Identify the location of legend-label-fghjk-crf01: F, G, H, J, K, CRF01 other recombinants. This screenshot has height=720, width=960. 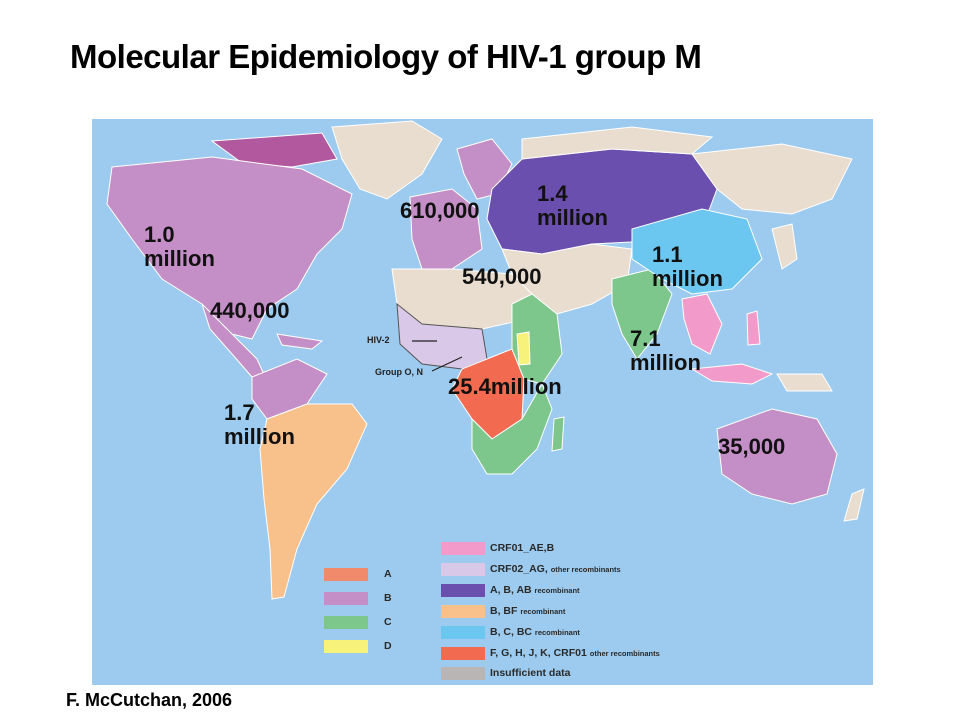
(575, 653).